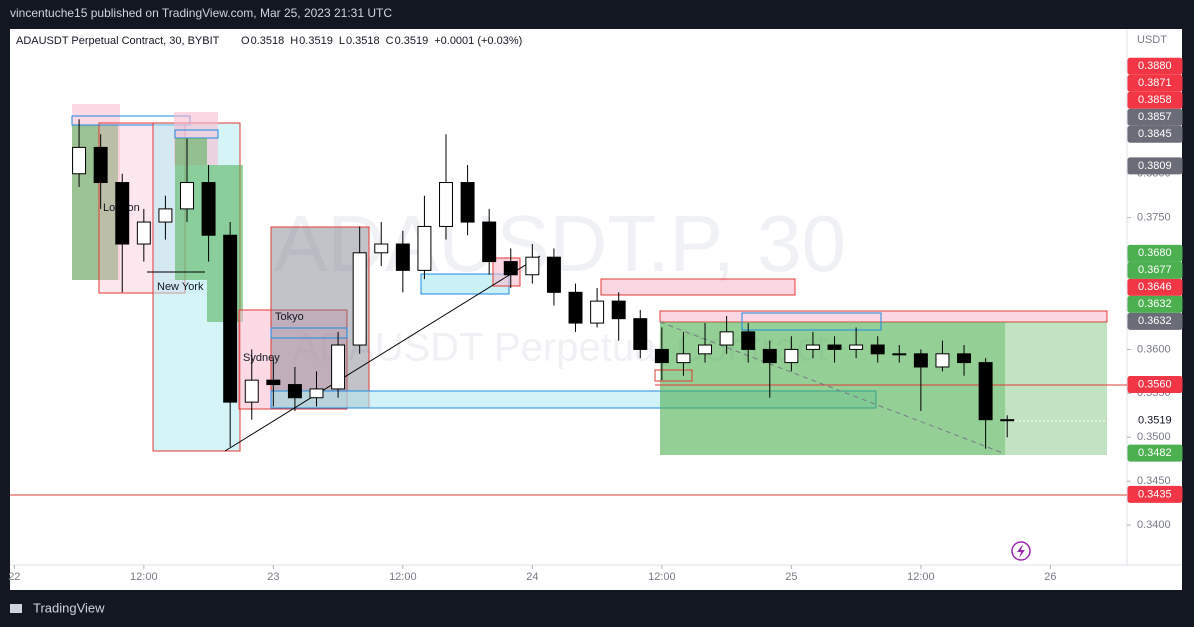 This screenshot has height=627, width=1194. I want to click on price-badge-label: 0.3845, so click(1155, 134).